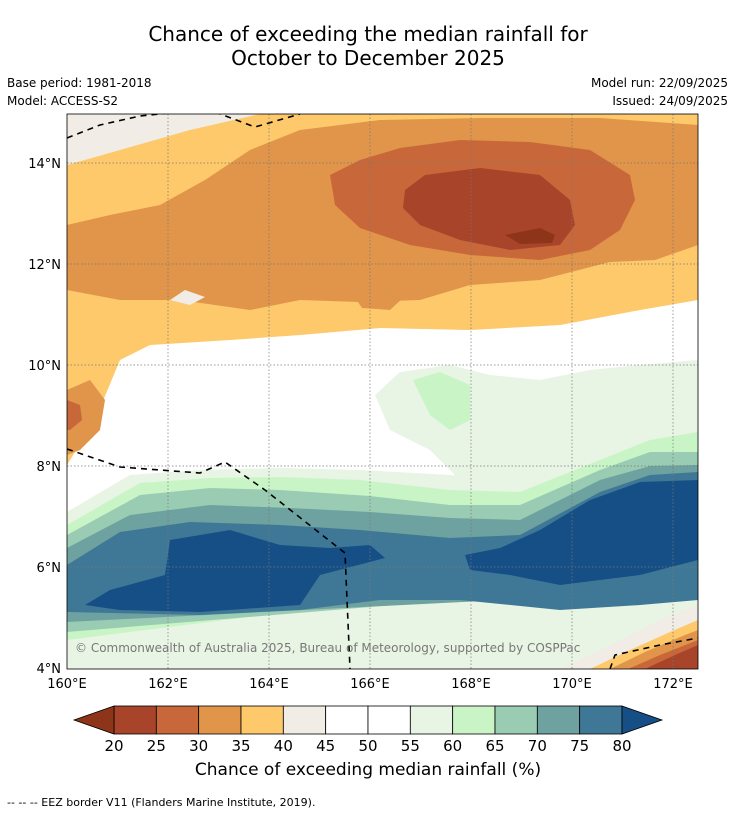  I want to click on colorbar-tick-label: 35, so click(240, 746).